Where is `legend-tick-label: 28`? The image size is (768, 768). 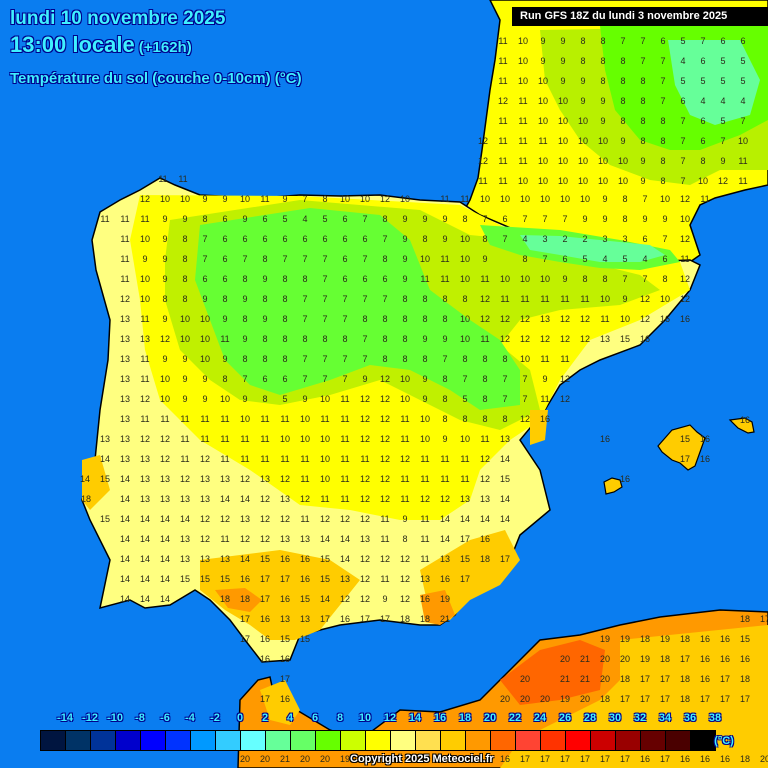
legend-tick-label: 28 is located at coordinates (590, 718).